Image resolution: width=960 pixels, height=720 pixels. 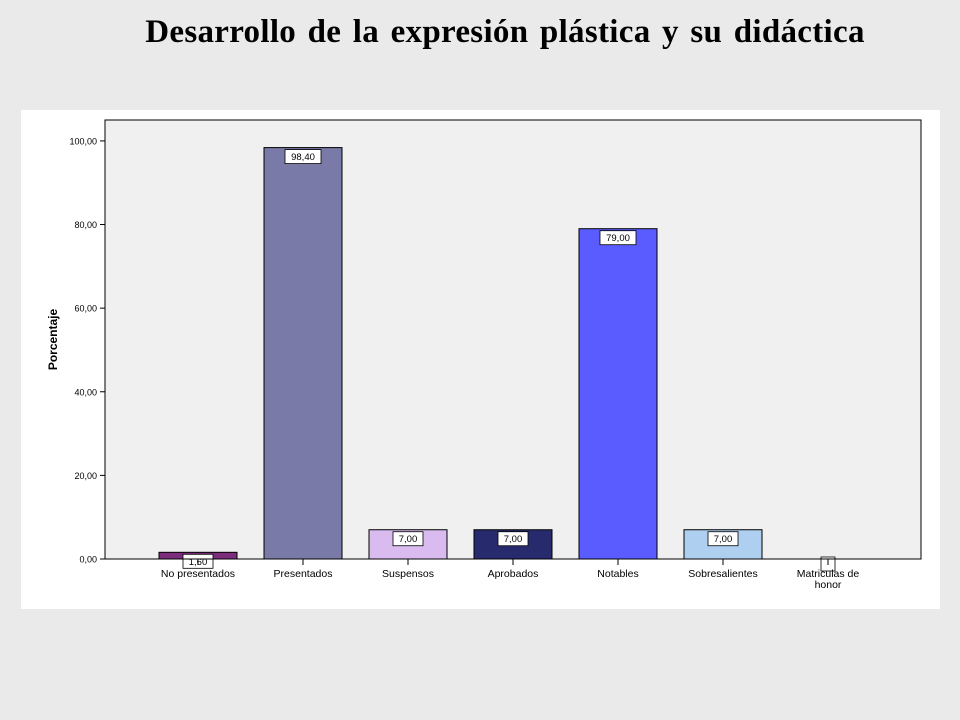 What do you see at coordinates (303, 574) in the screenshot?
I see `x-tick-label: Presentados` at bounding box center [303, 574].